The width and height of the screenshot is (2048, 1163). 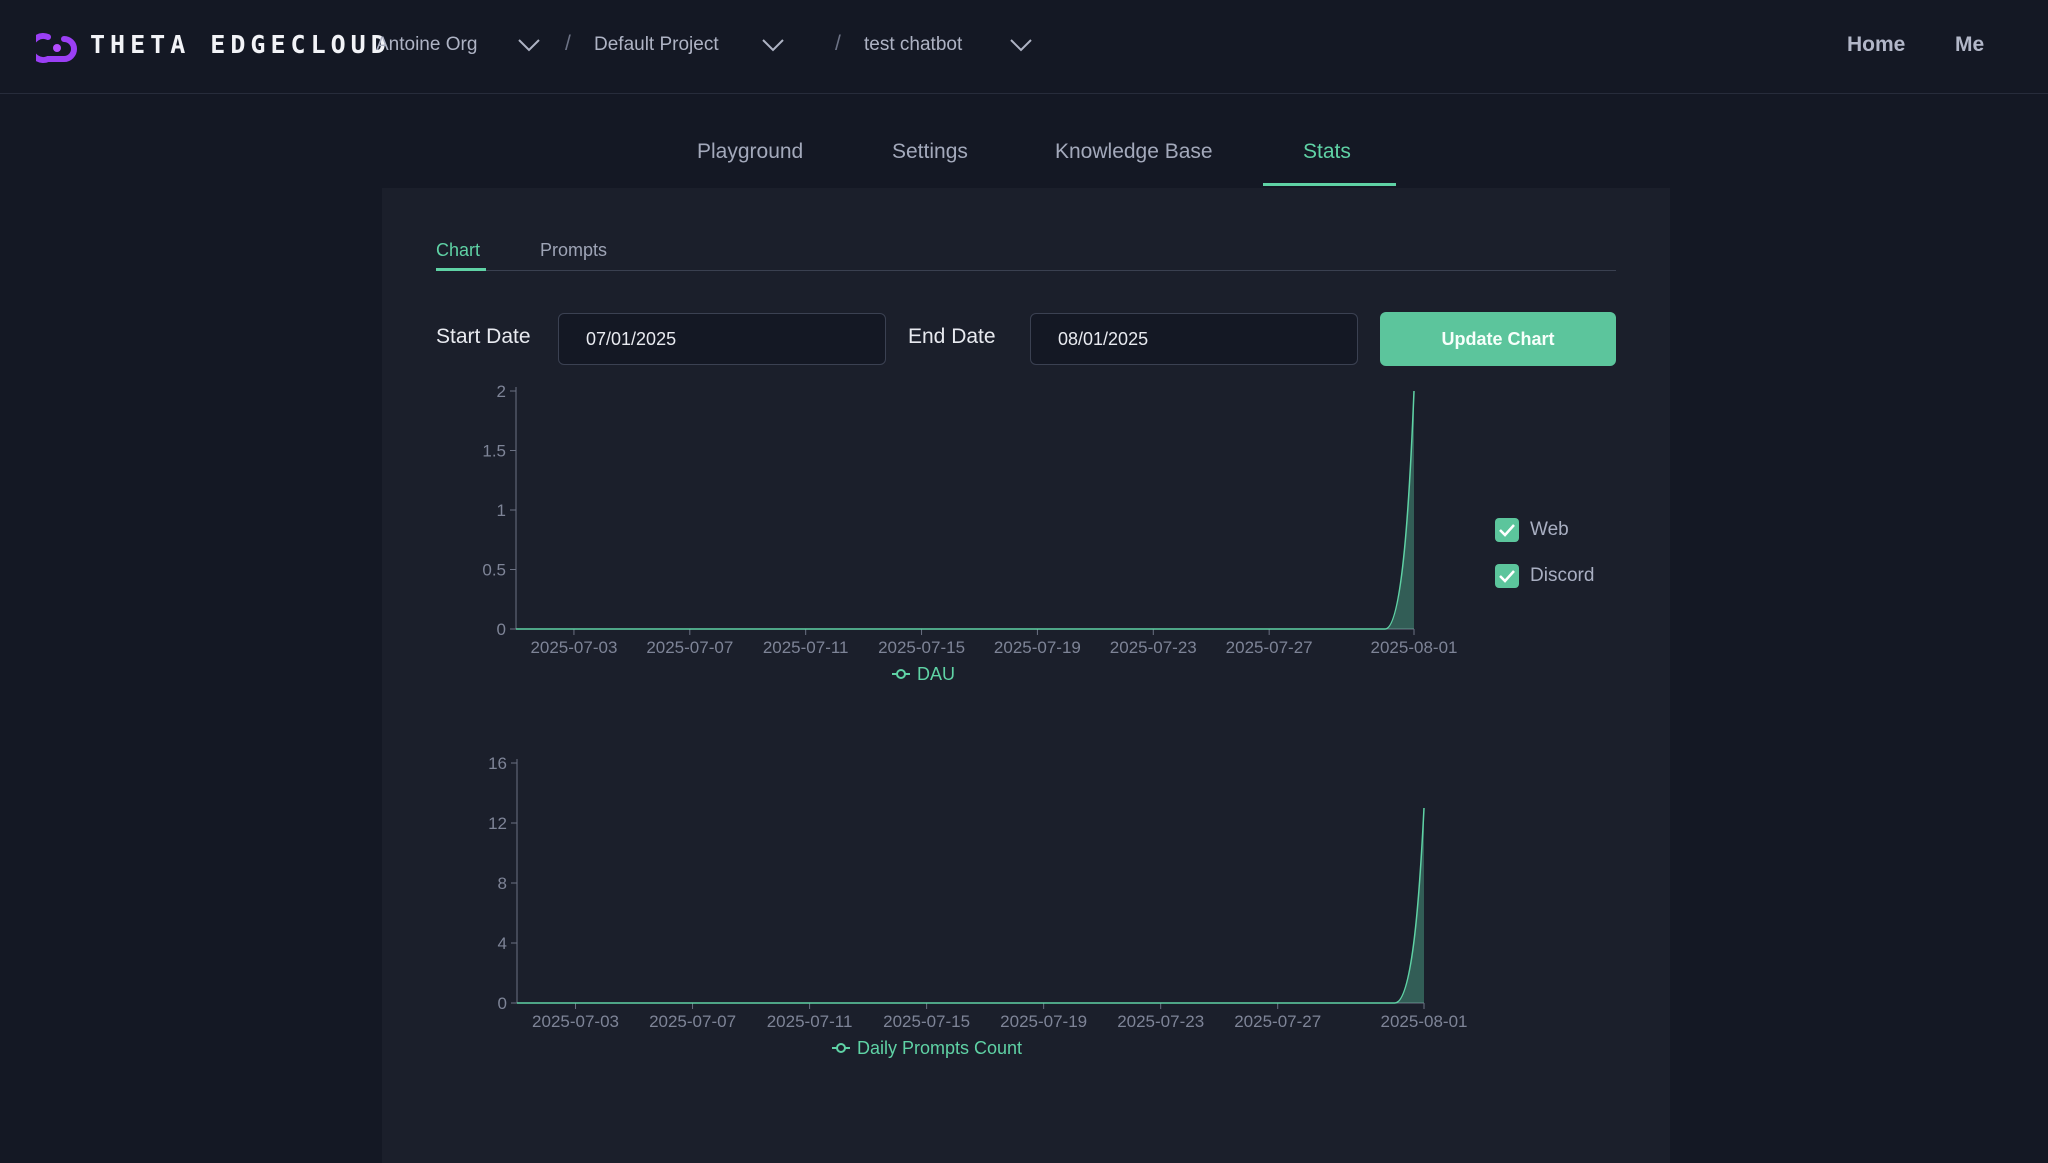 I want to click on tab-playground: Playground, so click(x=750, y=151).